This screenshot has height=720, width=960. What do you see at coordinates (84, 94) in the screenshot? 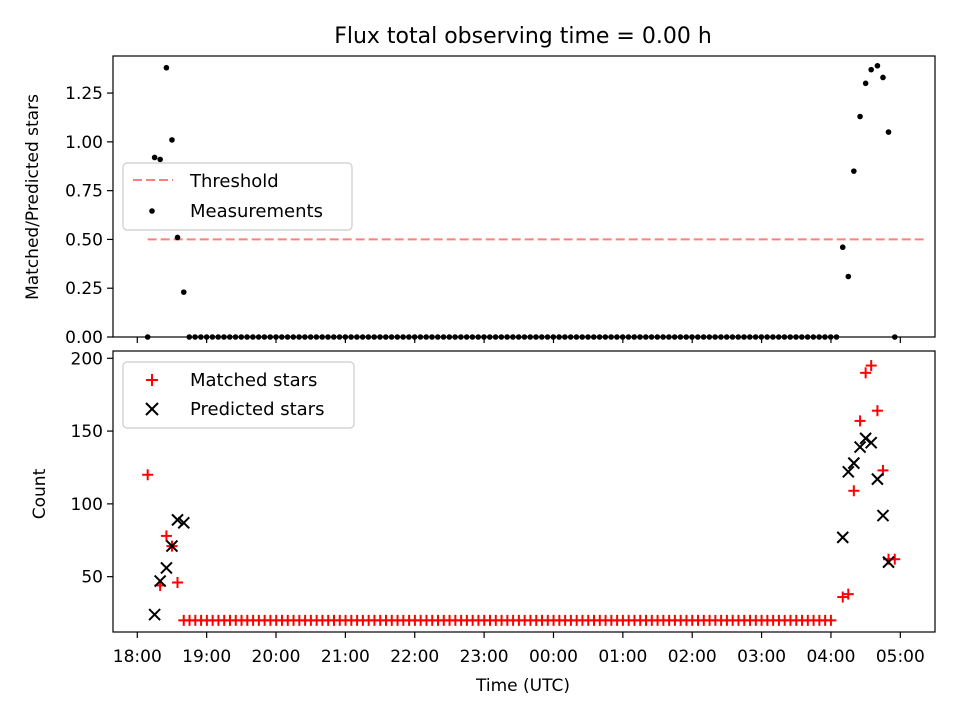
I see `top-y-tick-label: 1.25` at bounding box center [84, 94].